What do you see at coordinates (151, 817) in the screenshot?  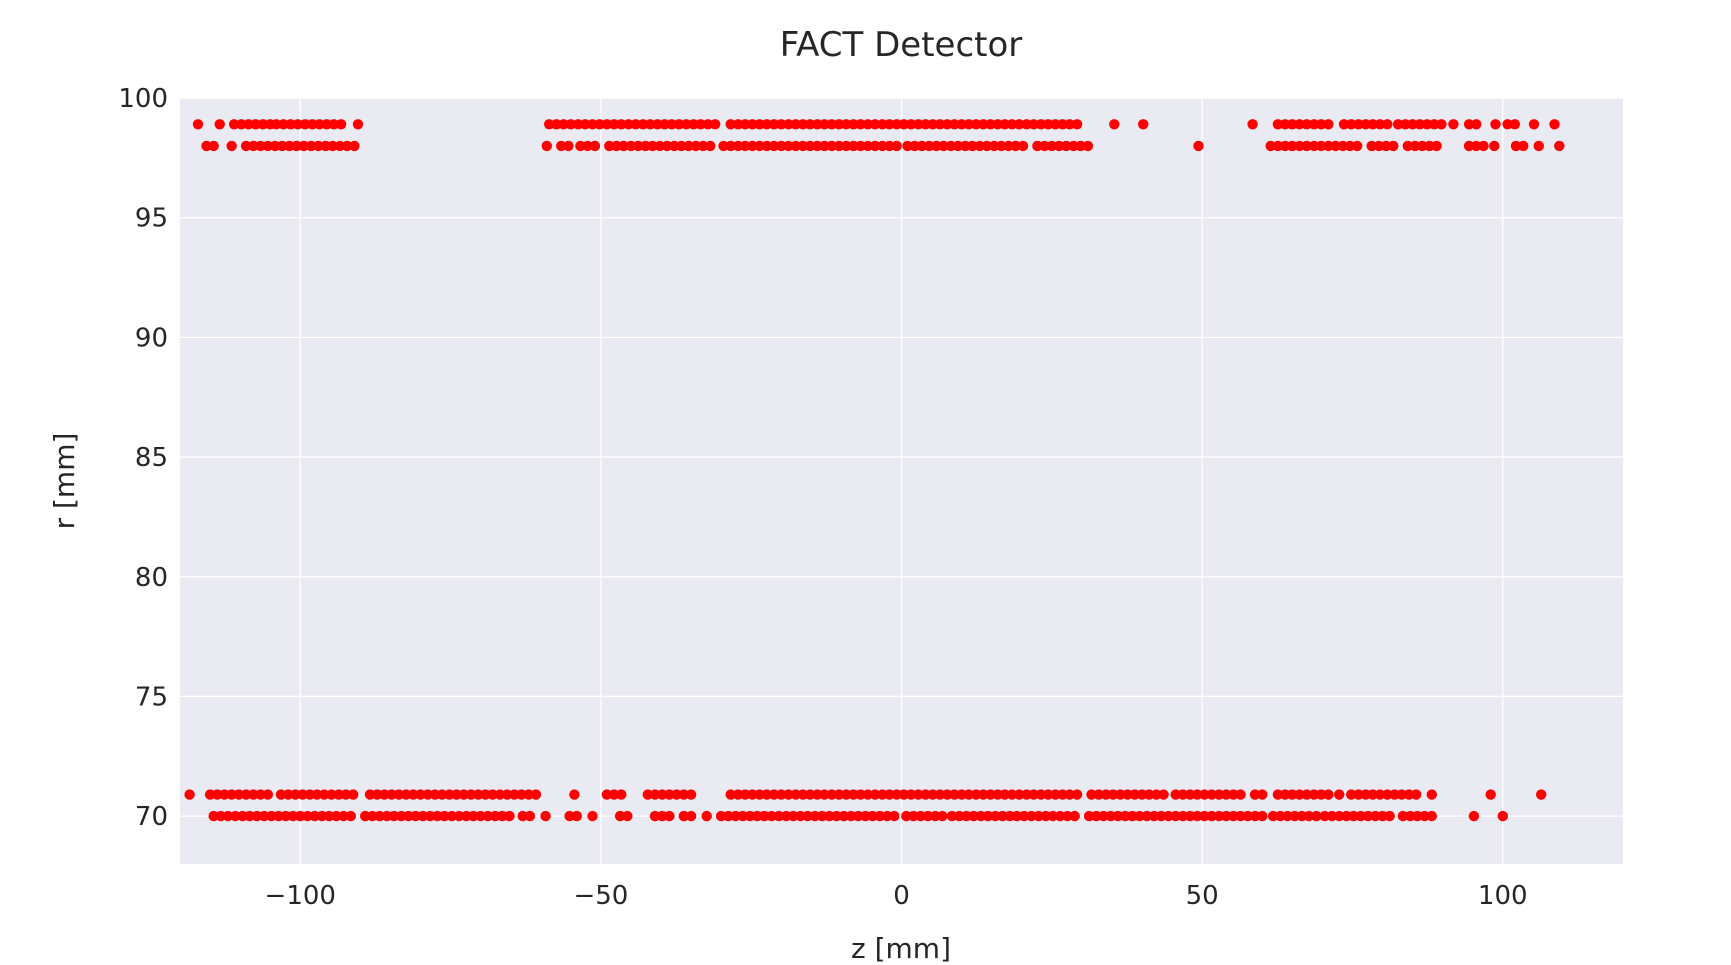 I see `y-tick-label: 70` at bounding box center [151, 817].